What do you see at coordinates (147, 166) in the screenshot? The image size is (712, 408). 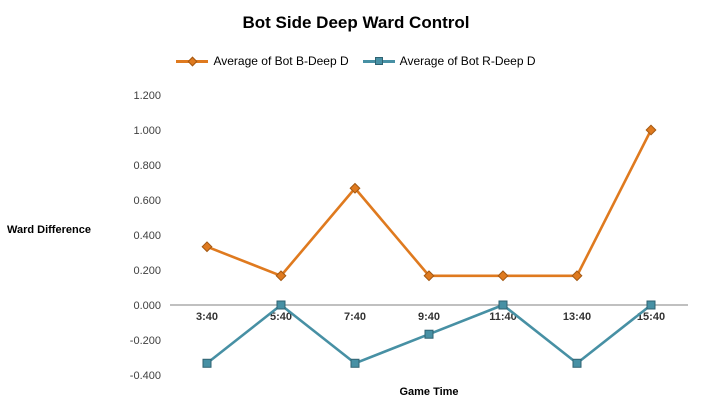 I see `y-tick-label: 0.800` at bounding box center [147, 166].